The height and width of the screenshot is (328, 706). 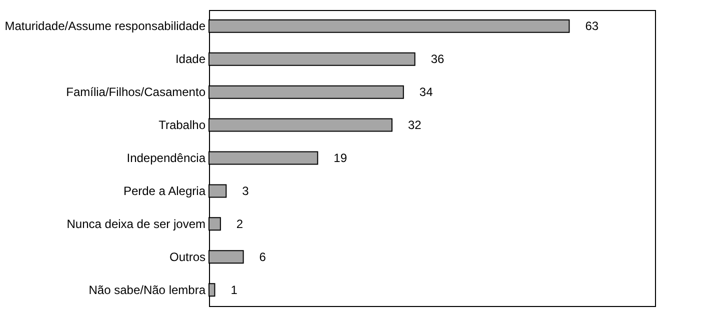 I want to click on y-tick-label: Família/Filhos/Casamento, so click(x=136, y=92).